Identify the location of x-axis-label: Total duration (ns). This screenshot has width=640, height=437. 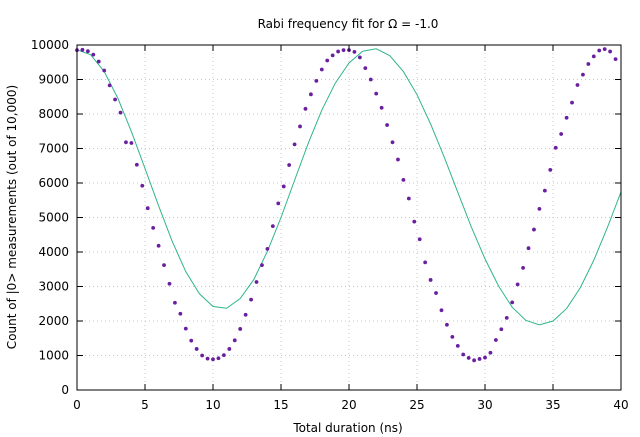
(347, 428).